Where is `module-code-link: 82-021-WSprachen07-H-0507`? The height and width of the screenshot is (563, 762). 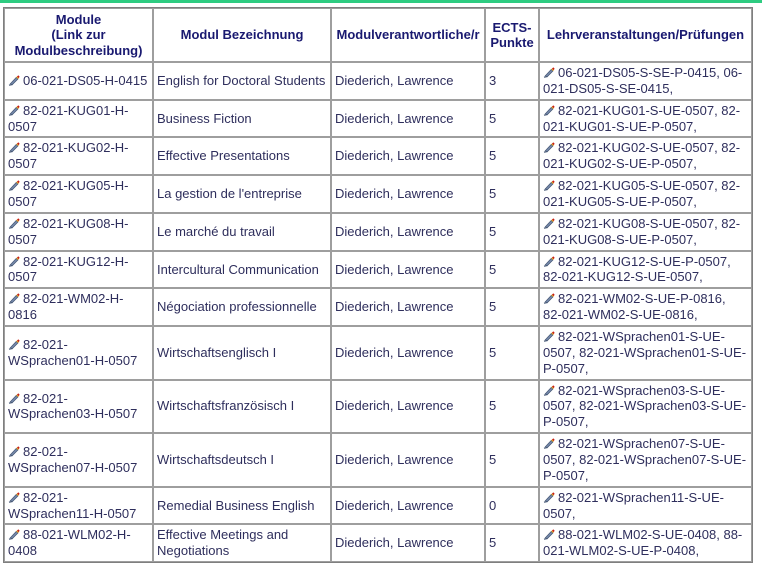 module-code-link: 82-021-WSprachen07-H-0507 is located at coordinates (73, 459).